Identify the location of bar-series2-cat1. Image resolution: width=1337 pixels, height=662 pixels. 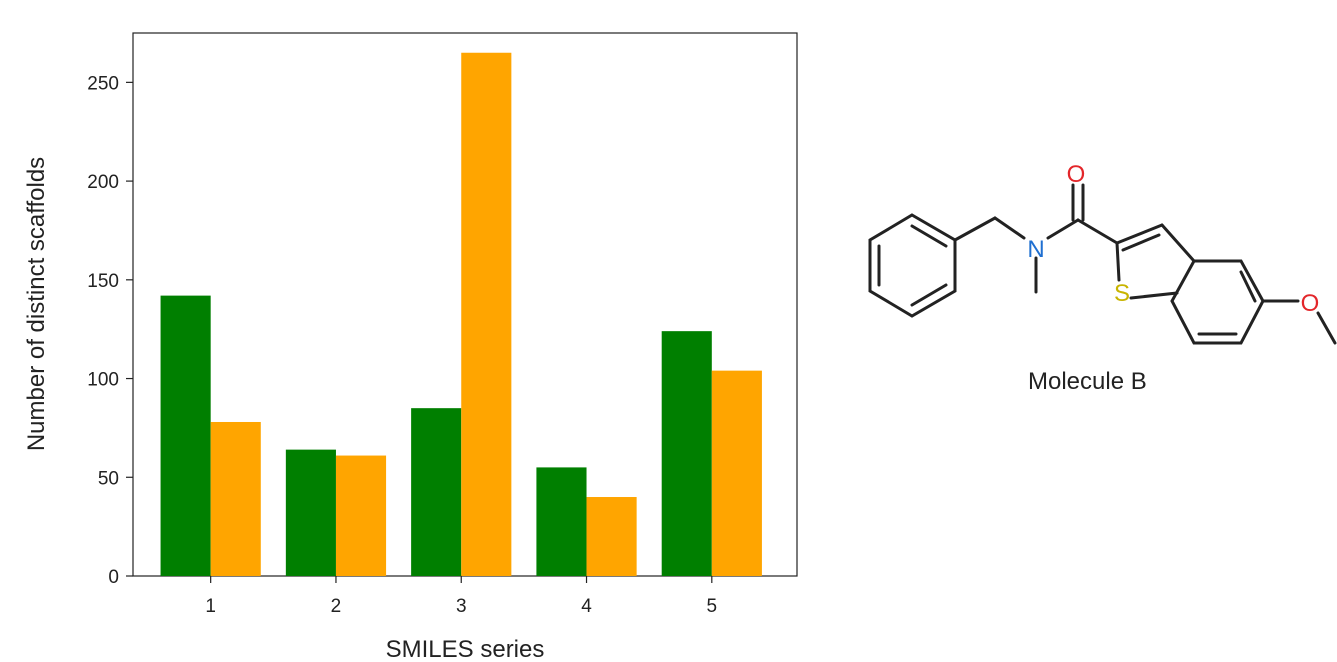
(235, 498).